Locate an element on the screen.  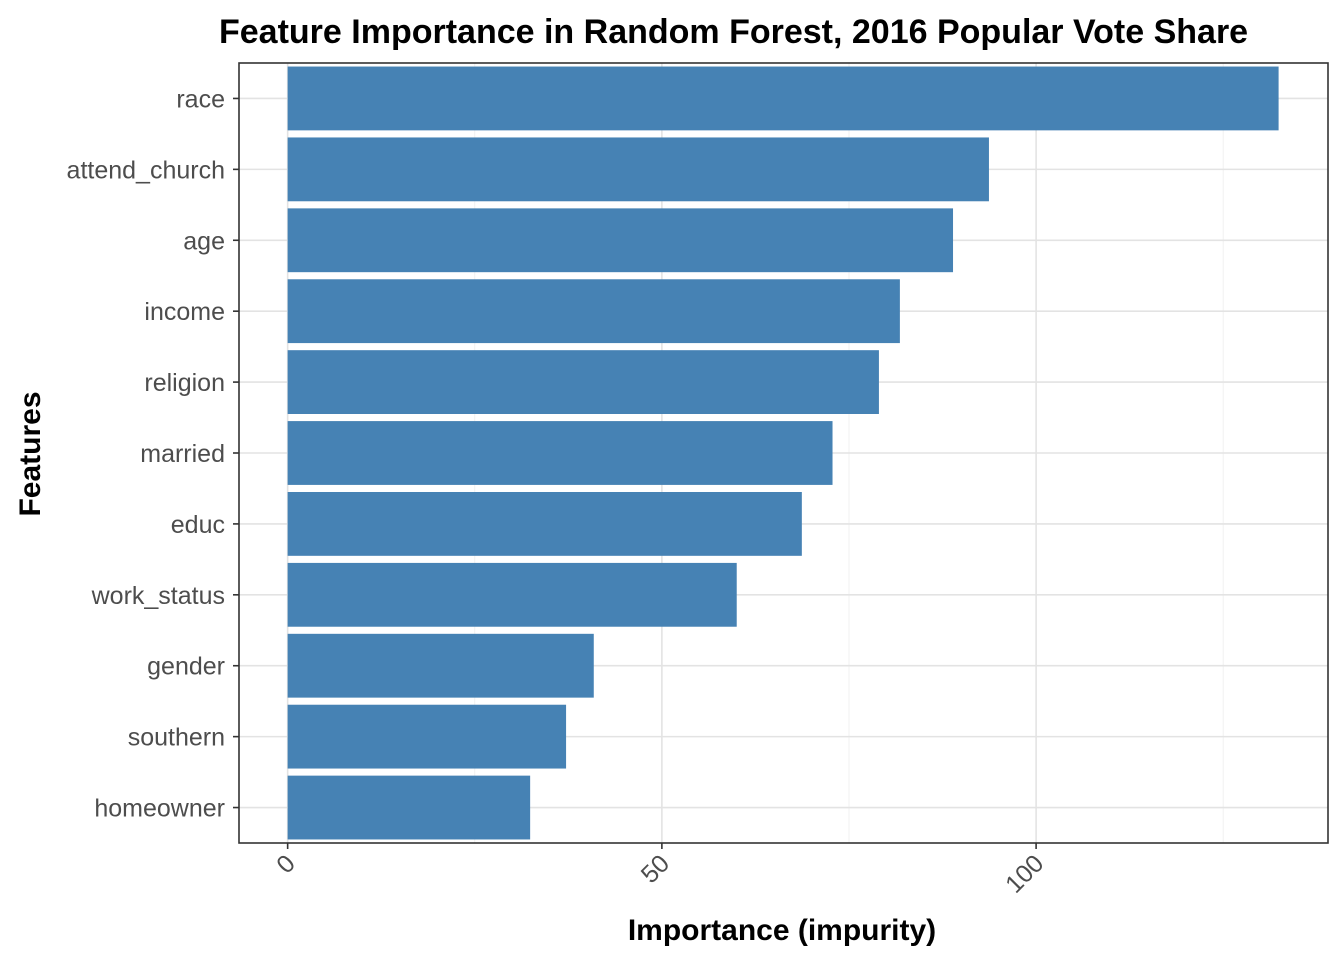
y-tick-label: homeowner is located at coordinates (159, 809).